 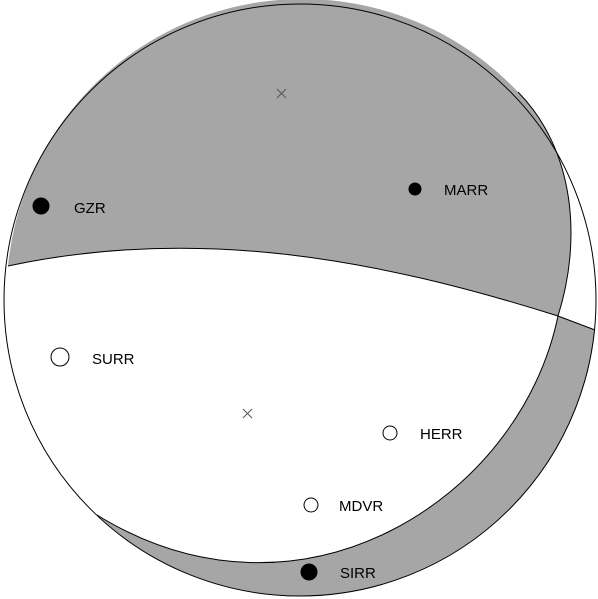 I want to click on station-mdvr-marker, so click(x=311, y=505).